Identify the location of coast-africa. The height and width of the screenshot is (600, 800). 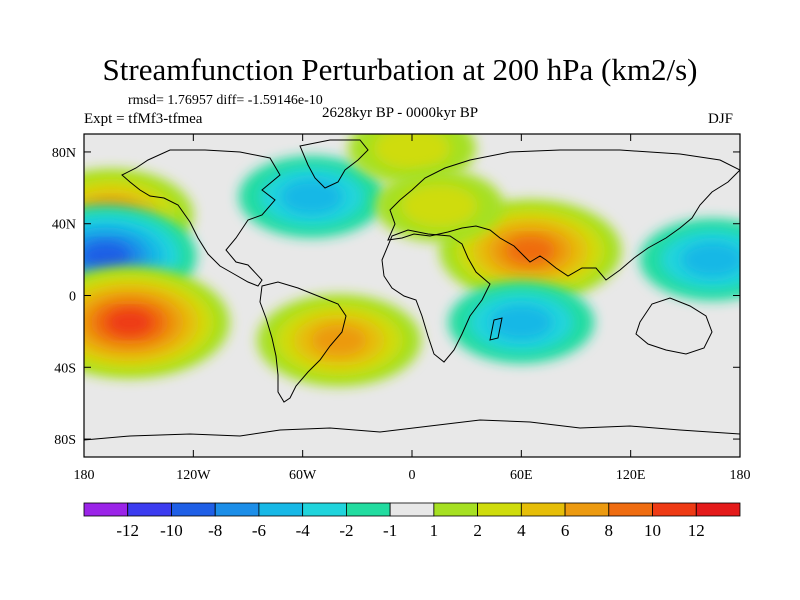
(436, 296).